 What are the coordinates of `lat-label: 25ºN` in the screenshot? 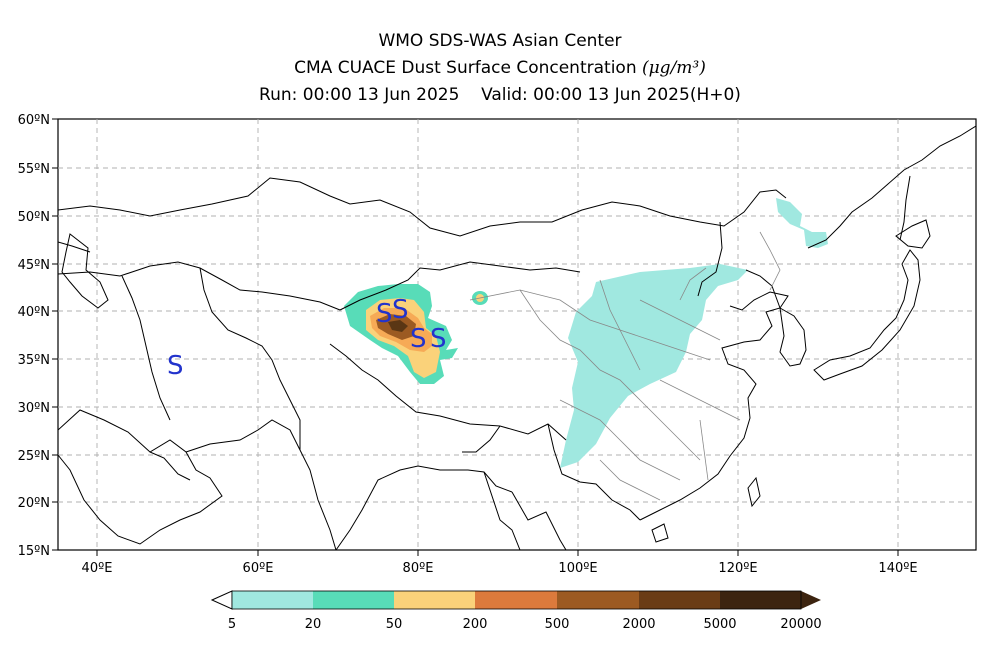 It's located at (34, 456).